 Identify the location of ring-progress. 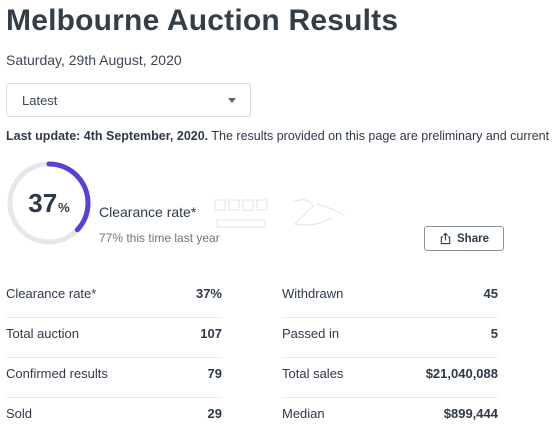
(49, 203).